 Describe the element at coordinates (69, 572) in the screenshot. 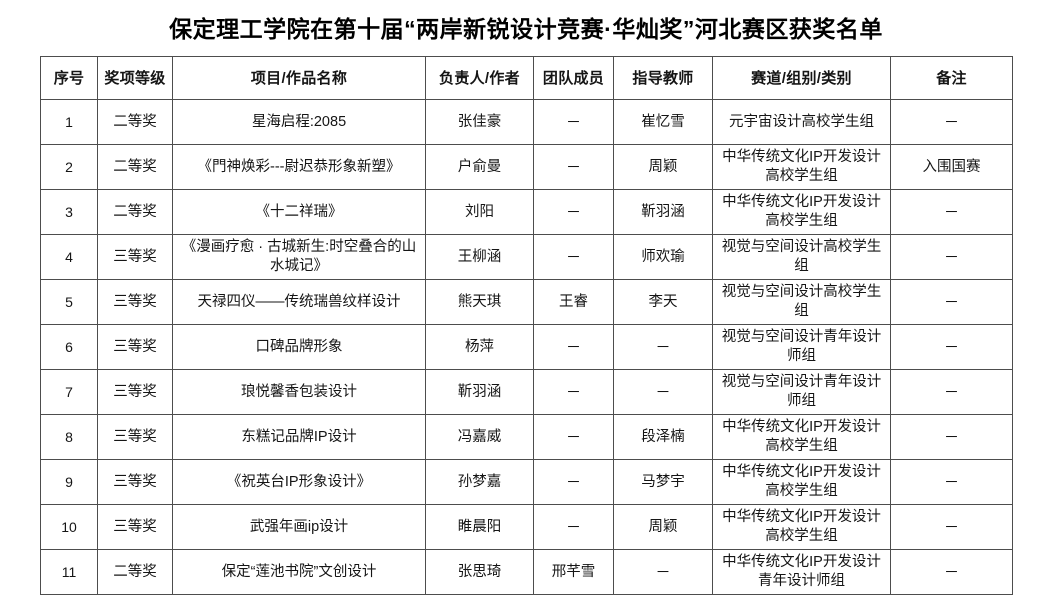

I see `row-cell-index: 11` at that location.